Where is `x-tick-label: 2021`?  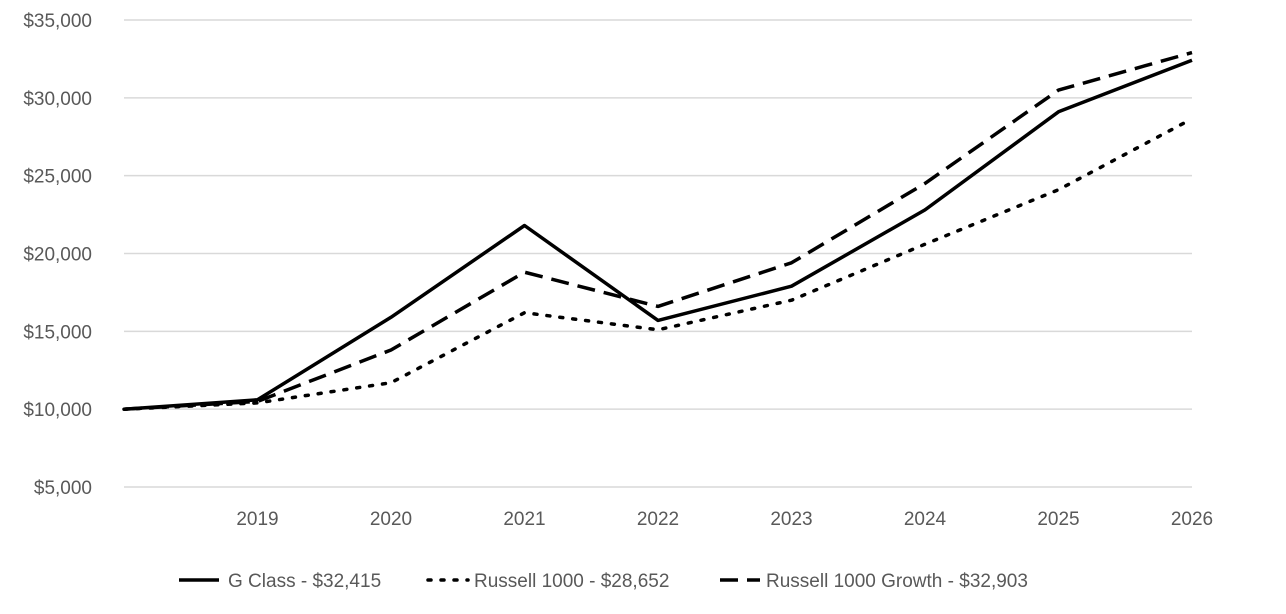 x-tick-label: 2021 is located at coordinates (524, 519).